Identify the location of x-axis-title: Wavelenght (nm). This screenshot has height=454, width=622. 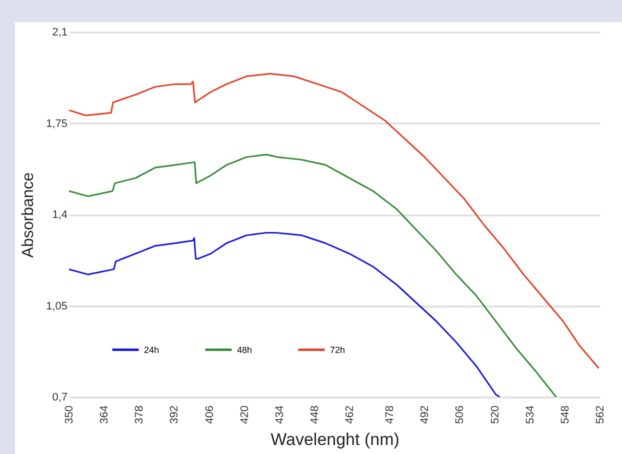
(335, 439).